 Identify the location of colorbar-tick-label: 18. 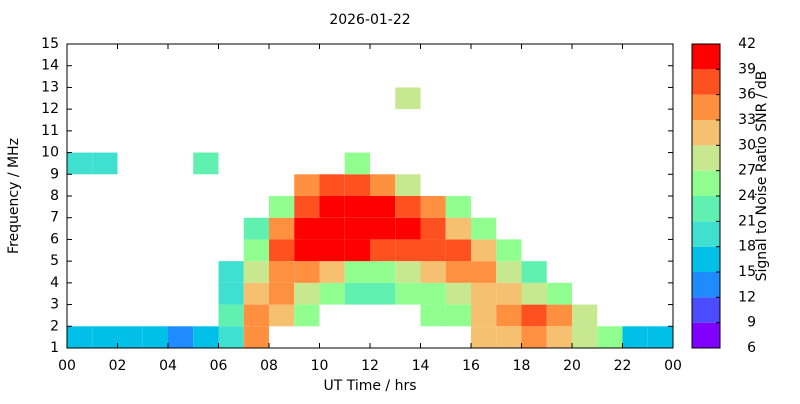
(747, 247).